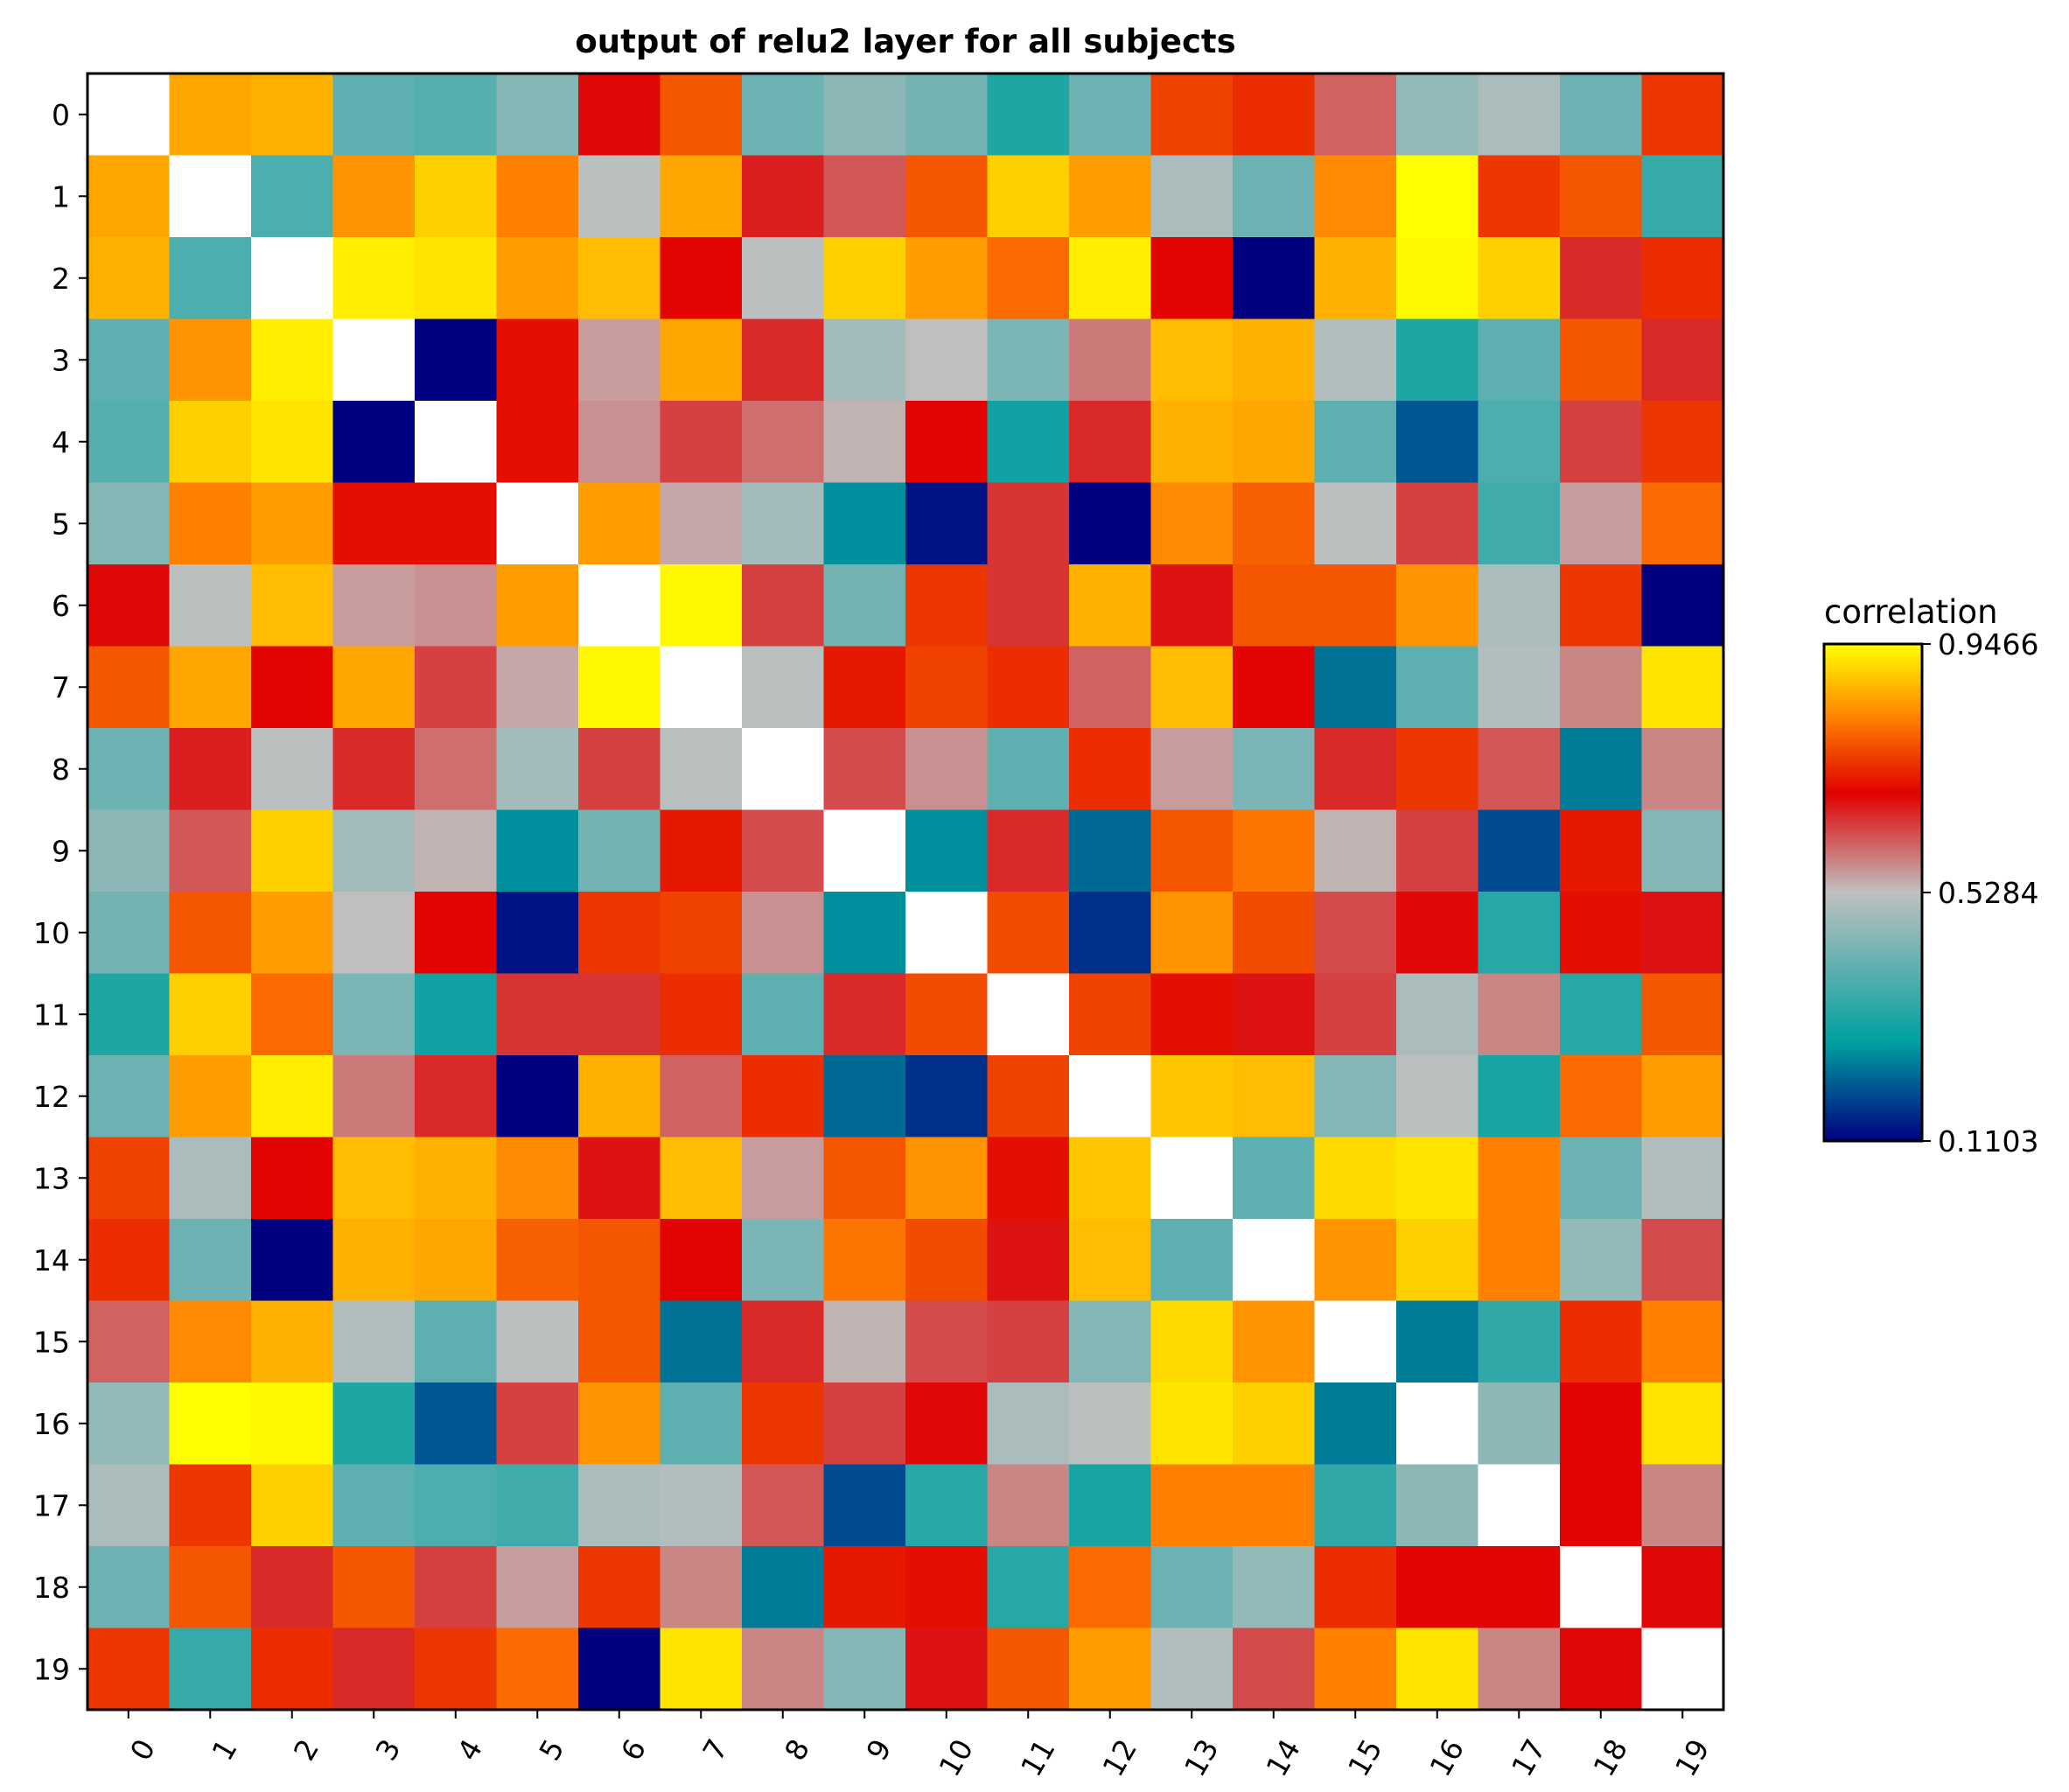 The width and height of the screenshot is (2069, 1792). Describe the element at coordinates (51, 1178) in the screenshot. I see `y-tick-label: 13` at that location.